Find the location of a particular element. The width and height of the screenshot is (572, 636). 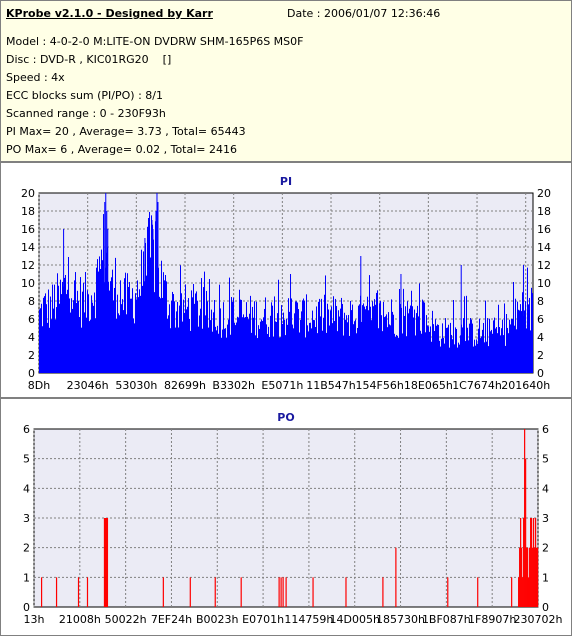

y-tick-label-left: 0 is located at coordinates (26, 607).